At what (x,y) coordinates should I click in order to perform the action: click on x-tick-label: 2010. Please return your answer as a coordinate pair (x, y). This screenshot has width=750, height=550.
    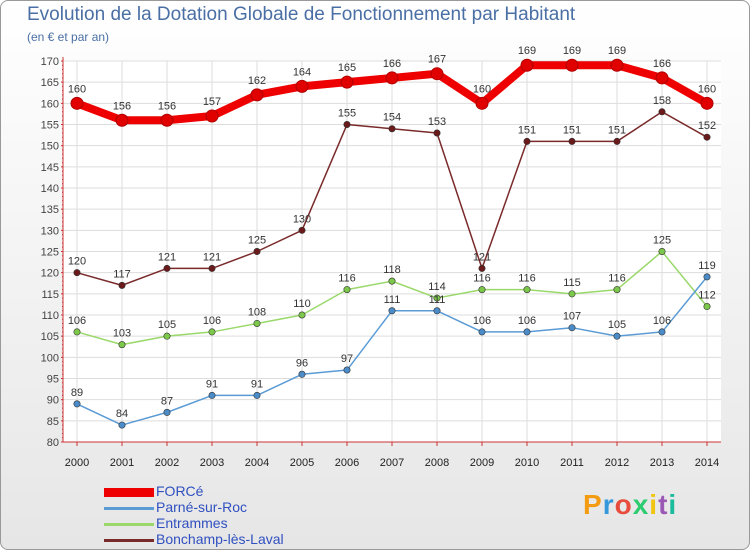
    Looking at the image, I should click on (527, 463).